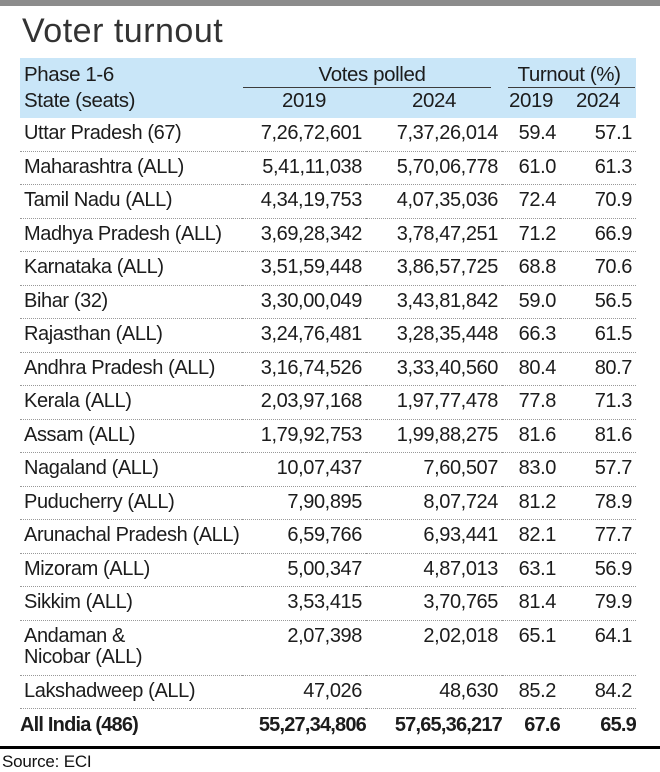 The image size is (660, 772). I want to click on votes-2019-cell: 2,07,398, so click(304, 647).